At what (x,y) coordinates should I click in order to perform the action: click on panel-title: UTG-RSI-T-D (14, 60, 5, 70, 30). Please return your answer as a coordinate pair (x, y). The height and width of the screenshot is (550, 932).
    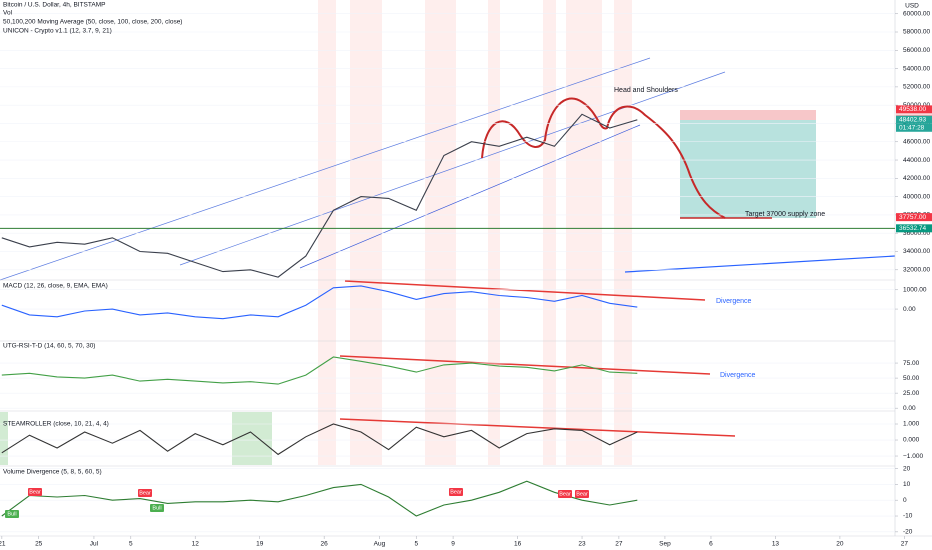
    Looking at the image, I should click on (49, 346).